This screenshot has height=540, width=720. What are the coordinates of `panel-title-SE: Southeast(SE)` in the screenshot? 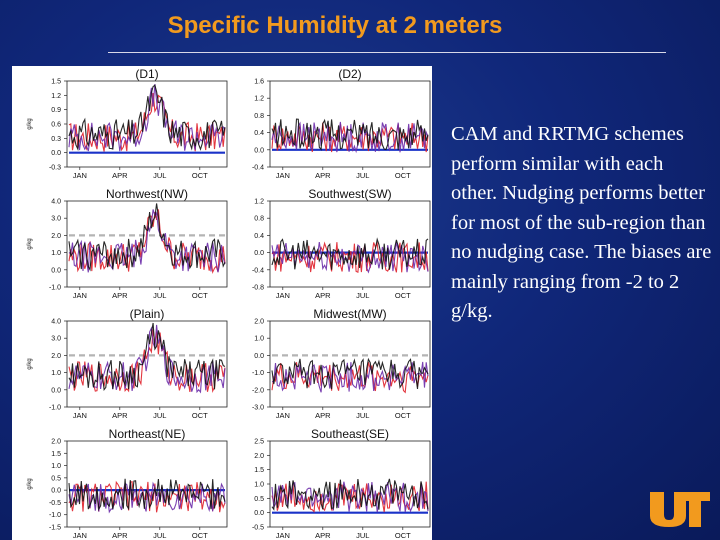 It's located at (350, 434).